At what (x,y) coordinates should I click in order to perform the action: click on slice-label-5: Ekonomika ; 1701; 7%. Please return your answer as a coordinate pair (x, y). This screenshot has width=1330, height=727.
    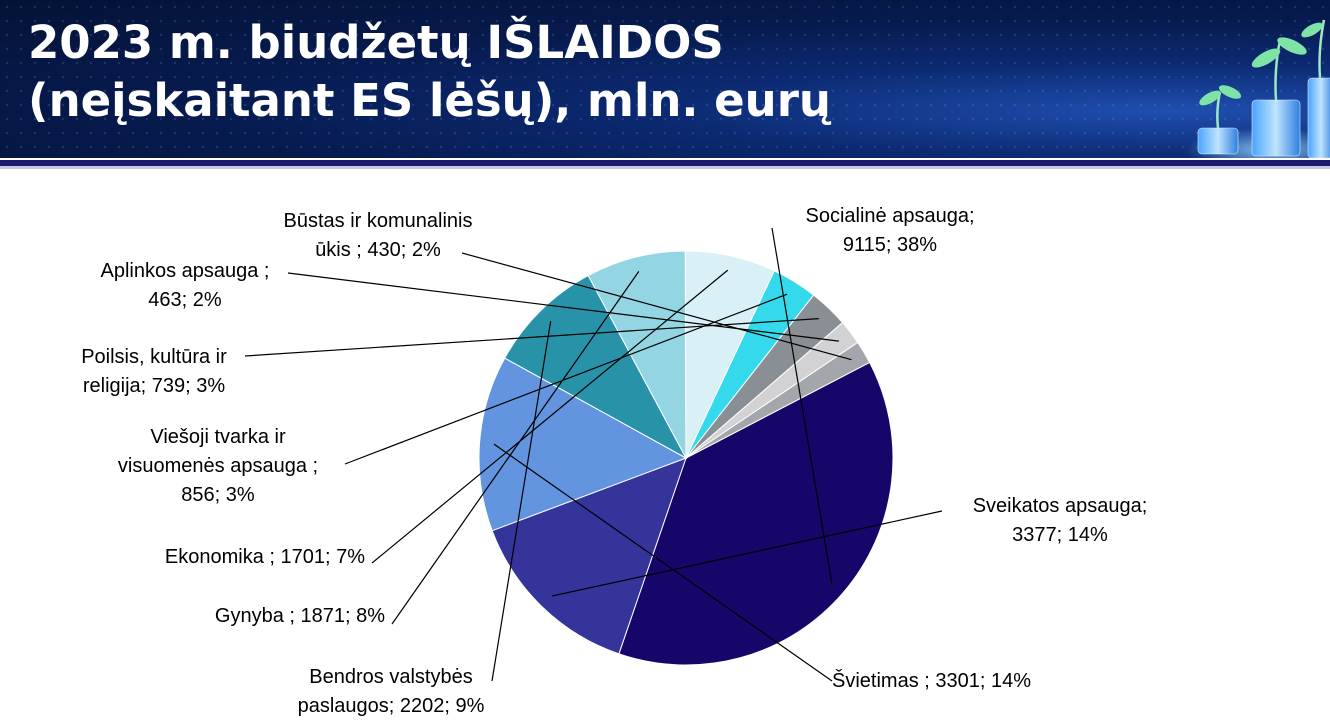
    Looking at the image, I should click on (265, 557).